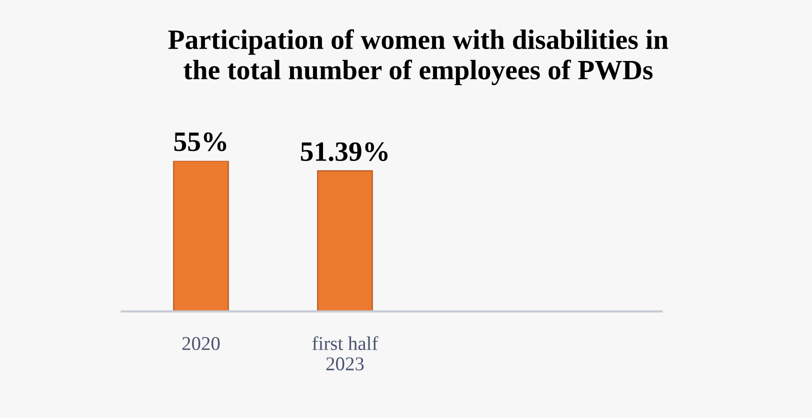  What do you see at coordinates (418, 57) in the screenshot?
I see `chart-title: Participation of women with disabilities in the total number of employees of PWDs` at bounding box center [418, 57].